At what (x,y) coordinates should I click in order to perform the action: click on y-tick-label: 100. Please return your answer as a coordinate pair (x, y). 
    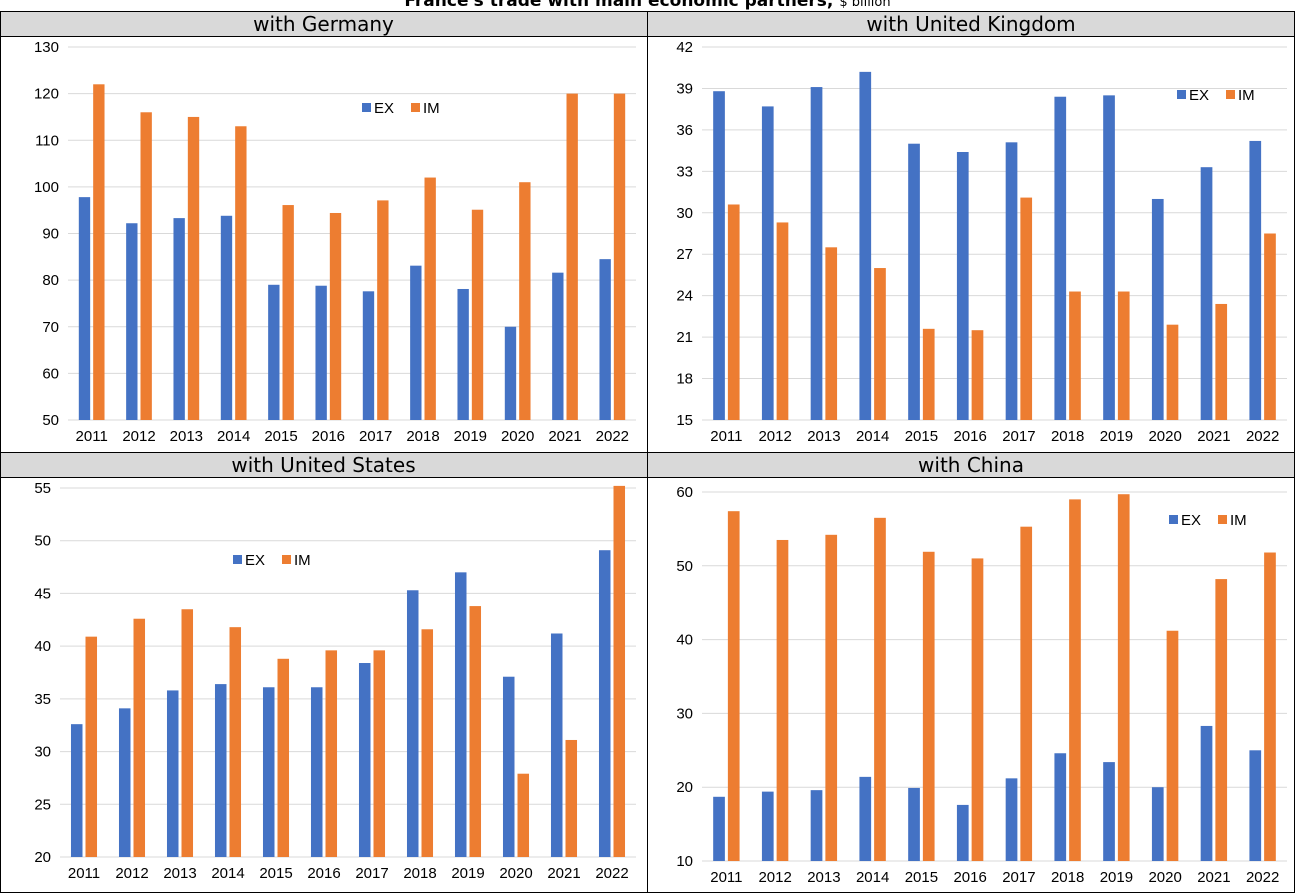
    Looking at the image, I should click on (46, 187).